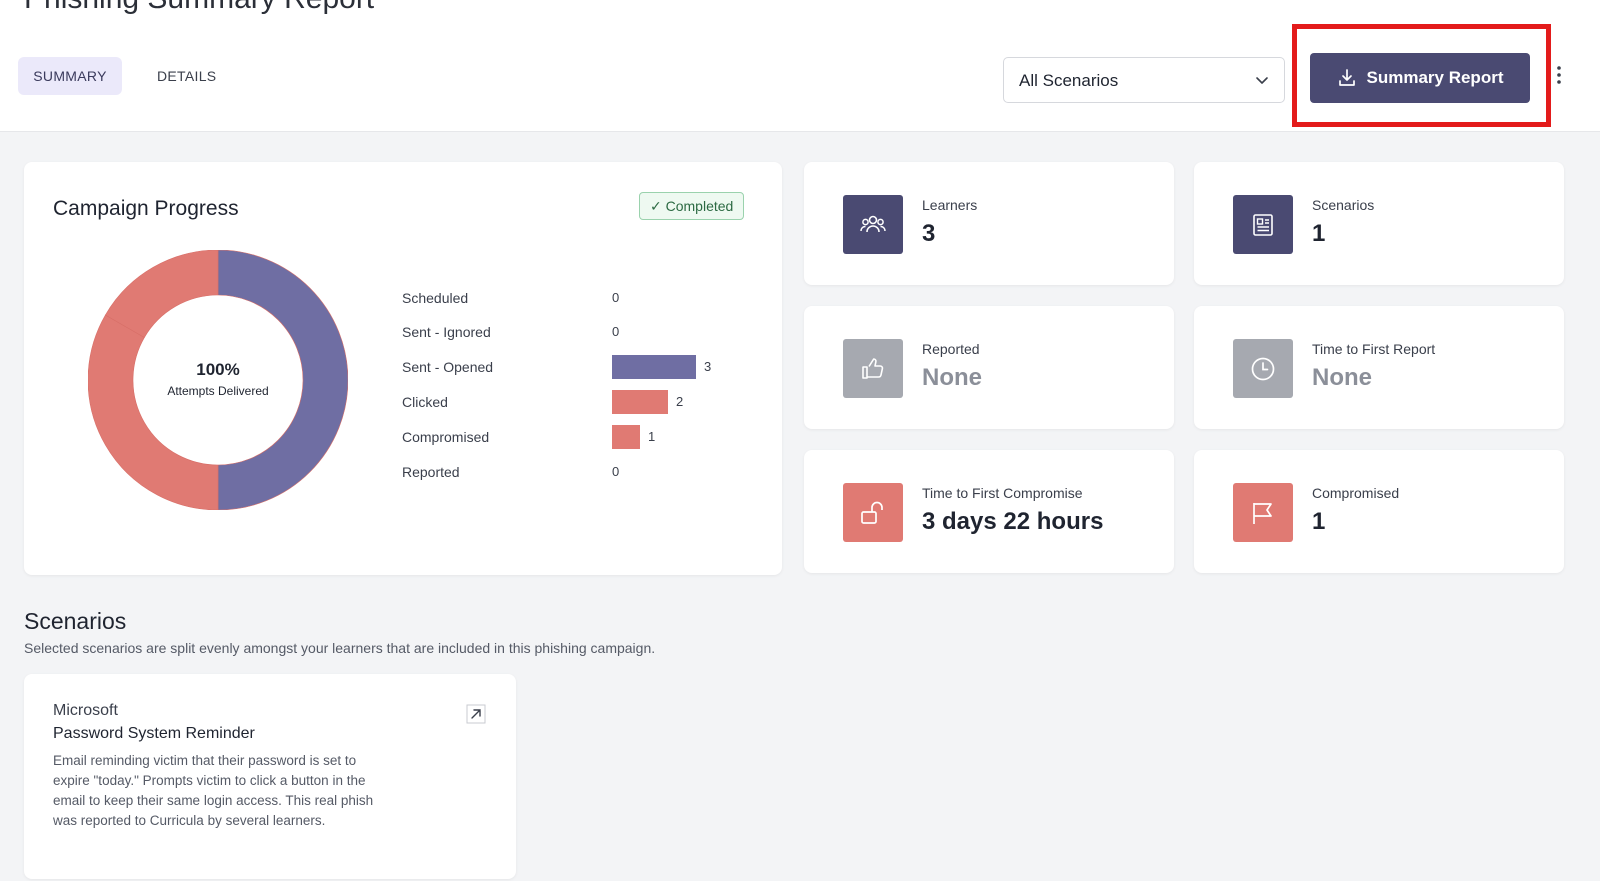  Describe the element at coordinates (989, 223) in the screenshot. I see `stat-card-learners: Learners 3` at that location.